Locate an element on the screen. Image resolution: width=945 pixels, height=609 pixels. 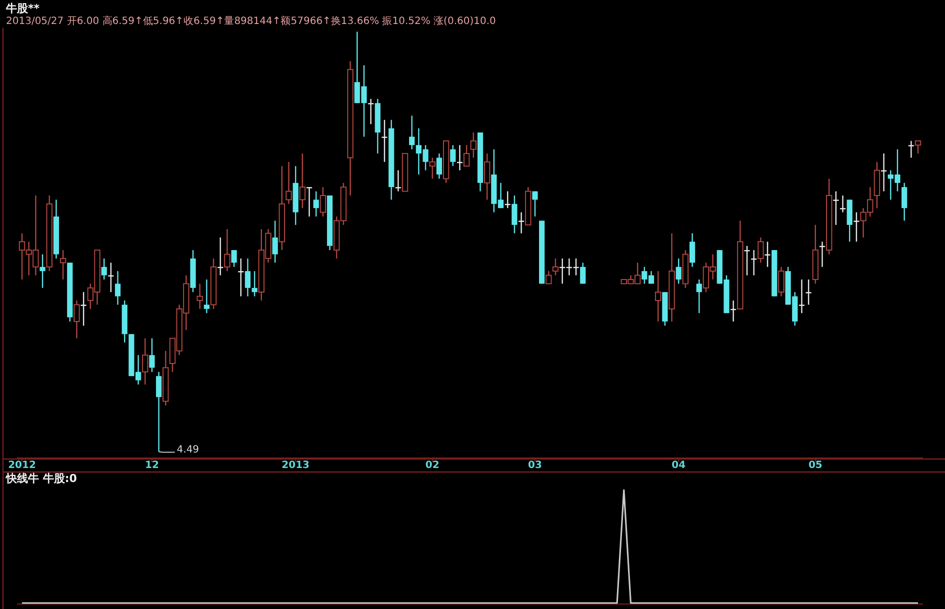
chart-title: 牛股** is located at coordinates (22, 8).